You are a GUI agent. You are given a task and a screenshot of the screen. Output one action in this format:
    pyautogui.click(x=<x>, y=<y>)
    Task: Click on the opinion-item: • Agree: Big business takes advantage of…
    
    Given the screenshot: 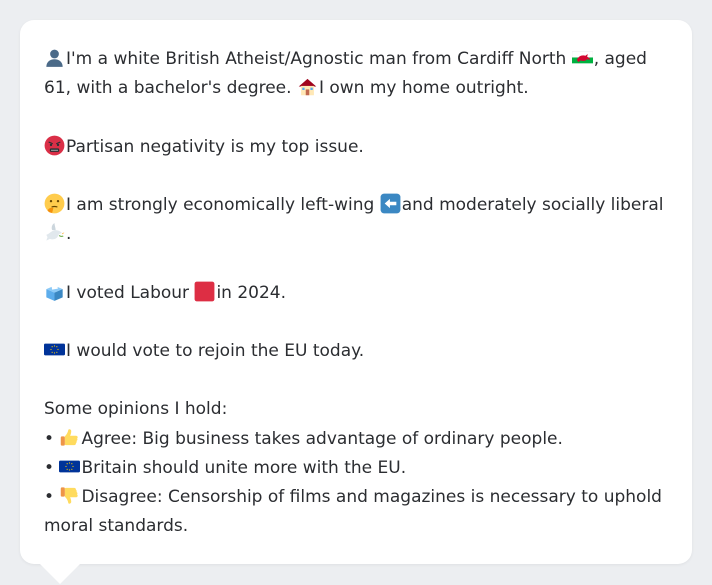 What is the action you would take?
    pyautogui.click(x=303, y=438)
    